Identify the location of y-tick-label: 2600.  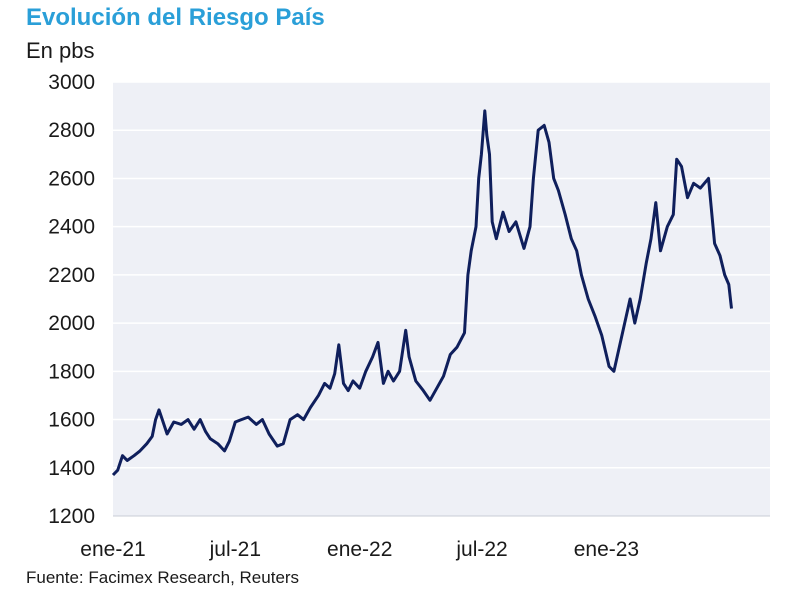
(71, 178).